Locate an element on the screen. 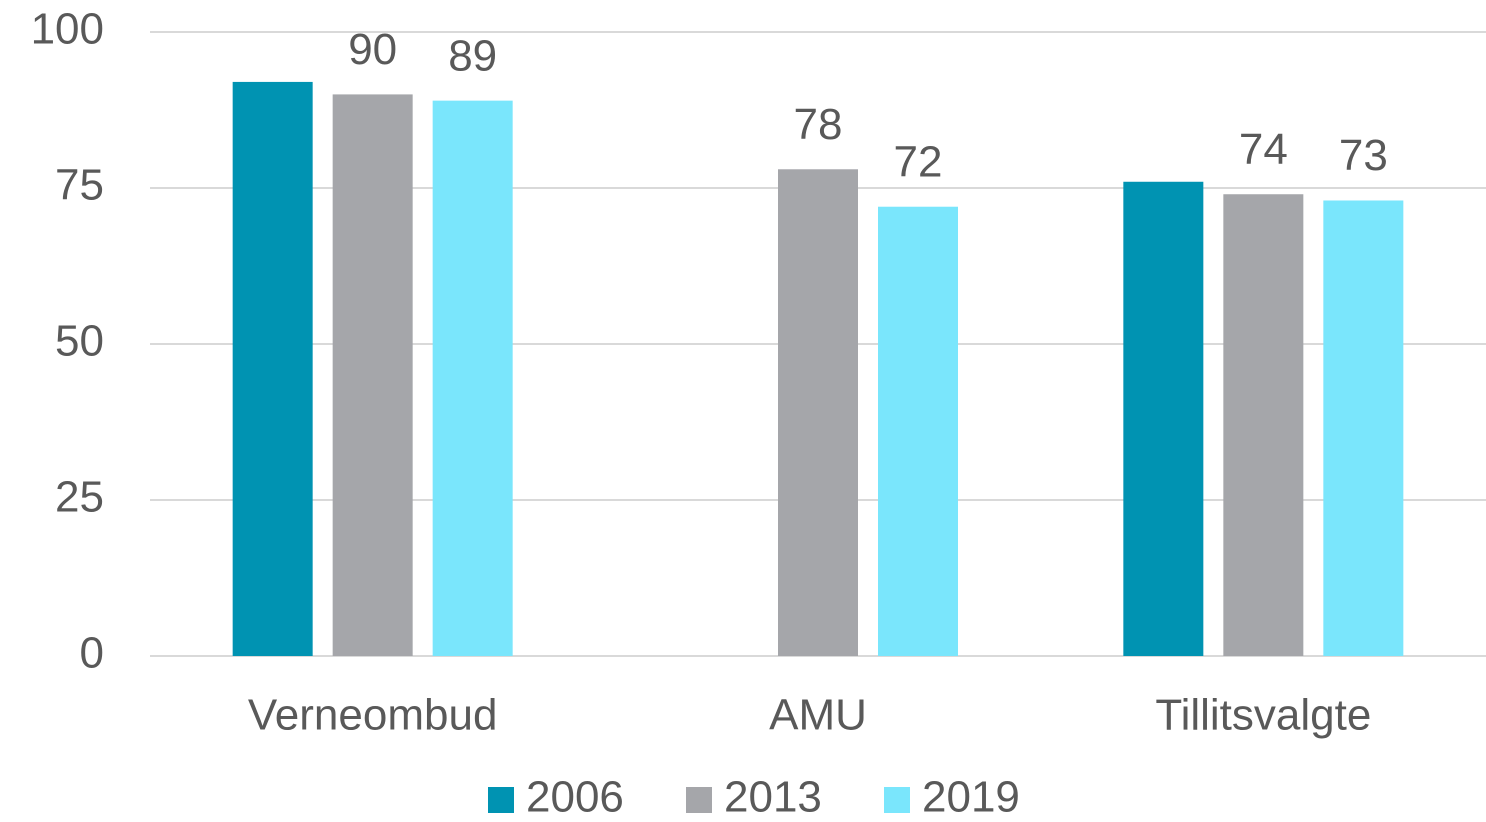  y-tick-label: 100 is located at coordinates (67, 29).